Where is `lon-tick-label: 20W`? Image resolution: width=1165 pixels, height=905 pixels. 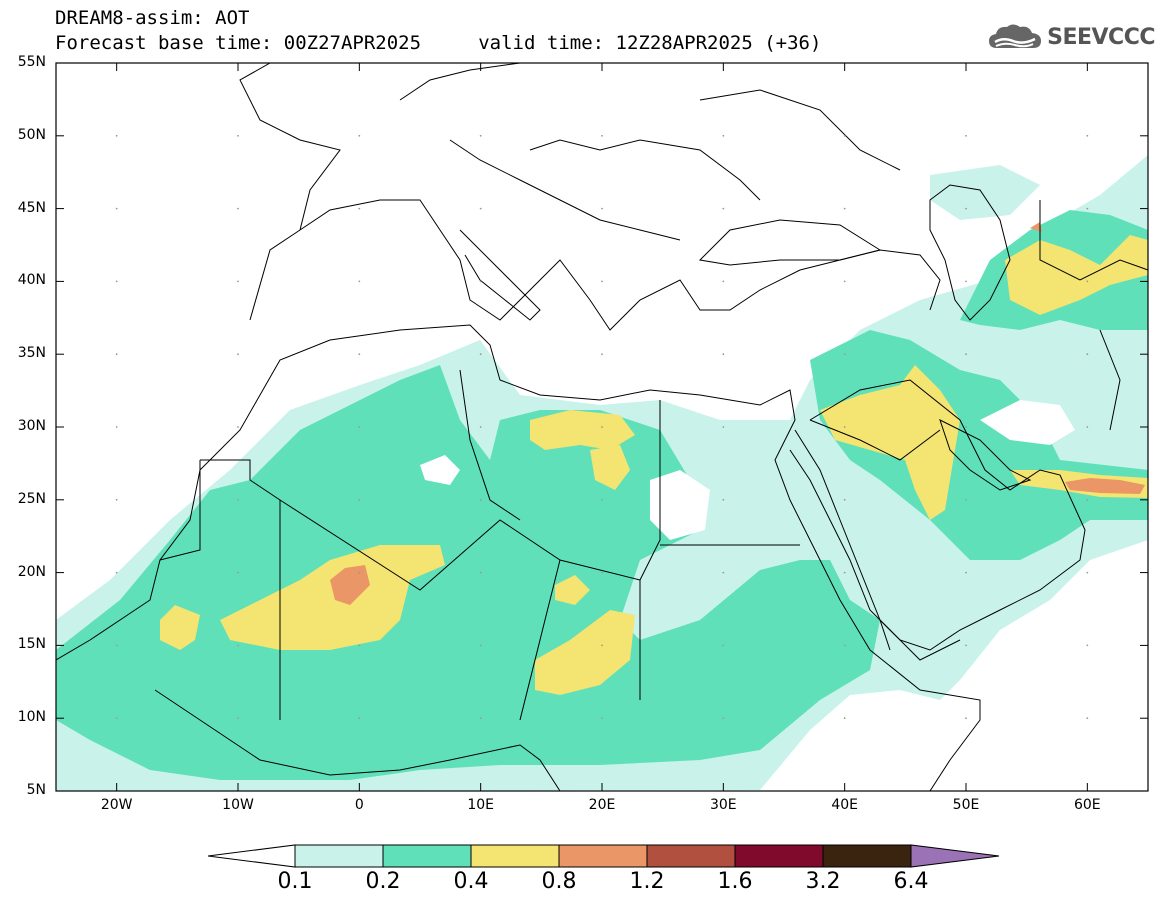 lon-tick-label: 20W is located at coordinates (116, 805).